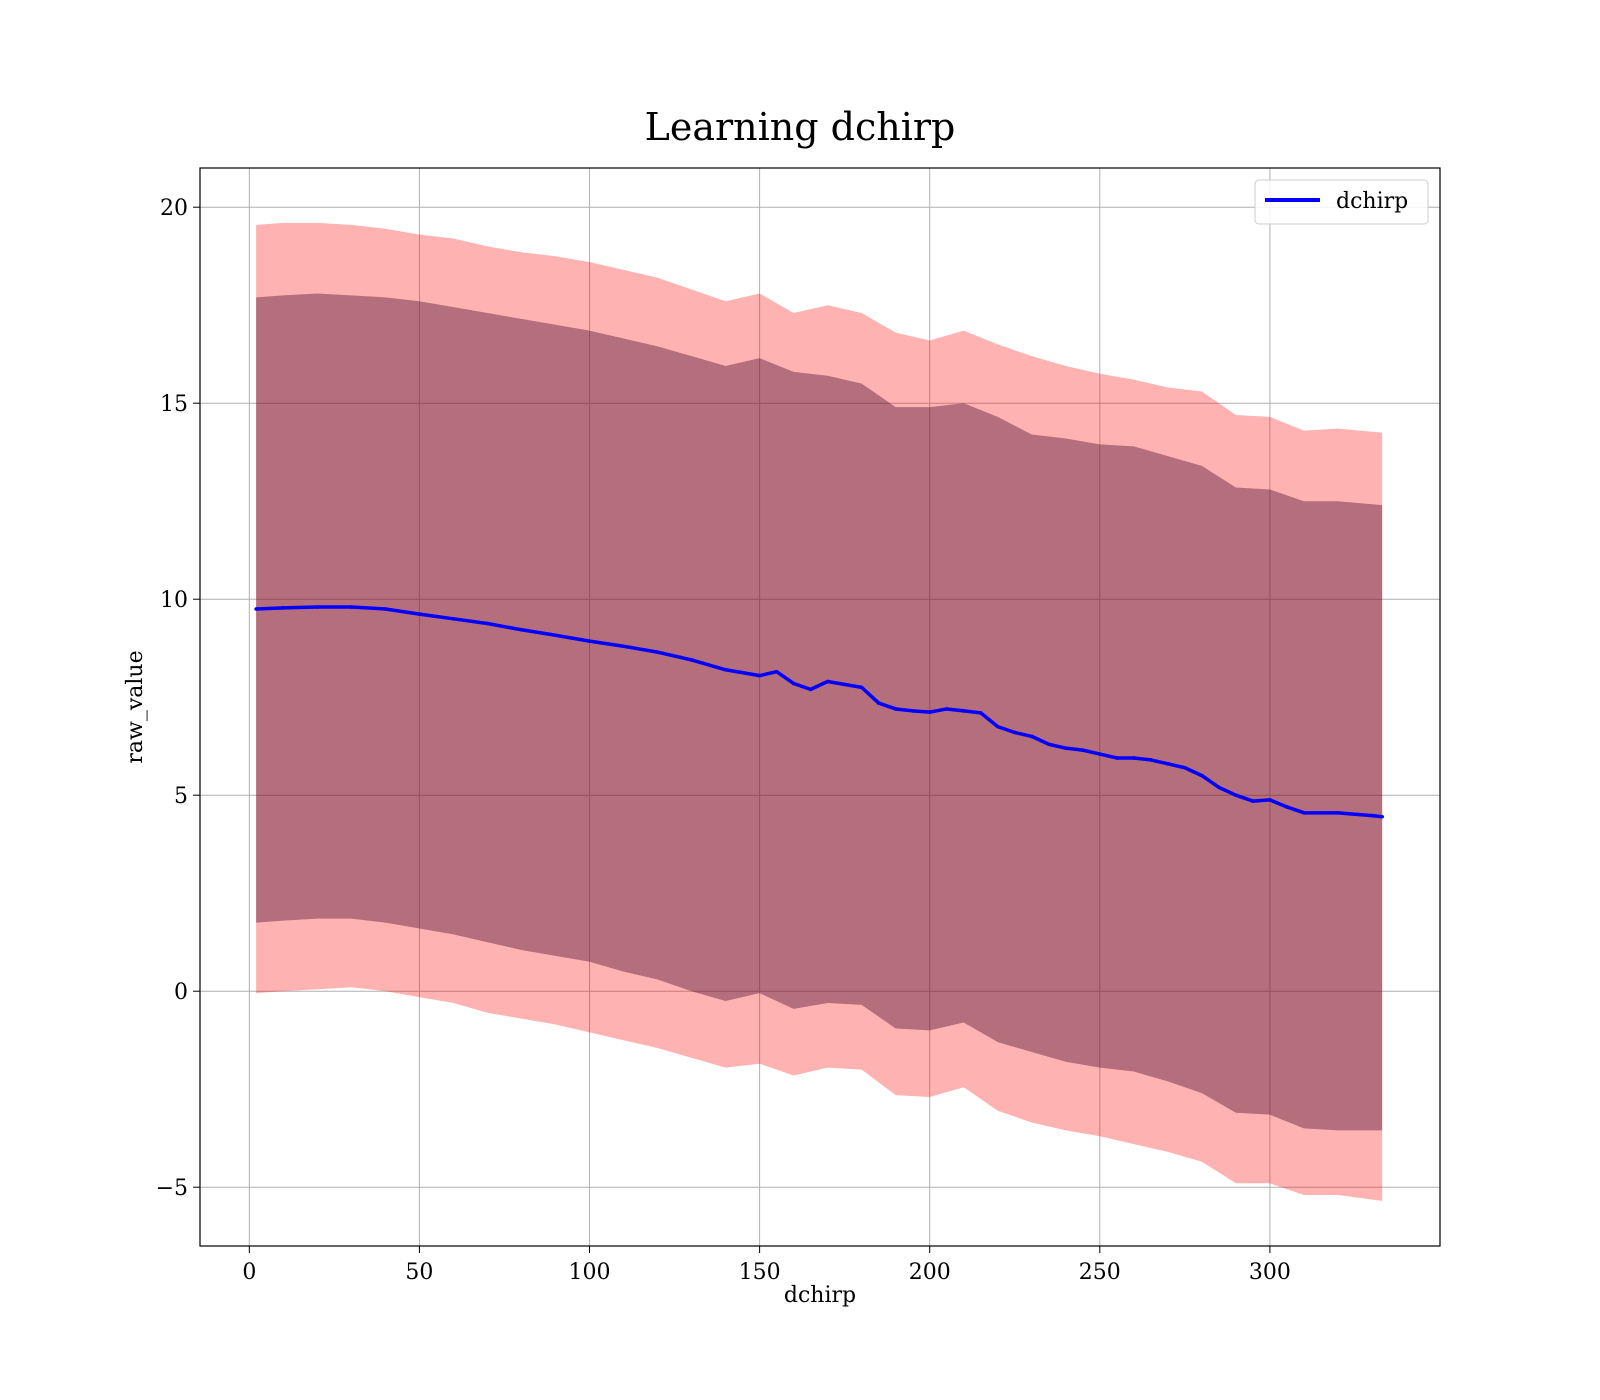 Image resolution: width=1600 pixels, height=1400 pixels. I want to click on x-tick-label: 250, so click(1100, 1272).